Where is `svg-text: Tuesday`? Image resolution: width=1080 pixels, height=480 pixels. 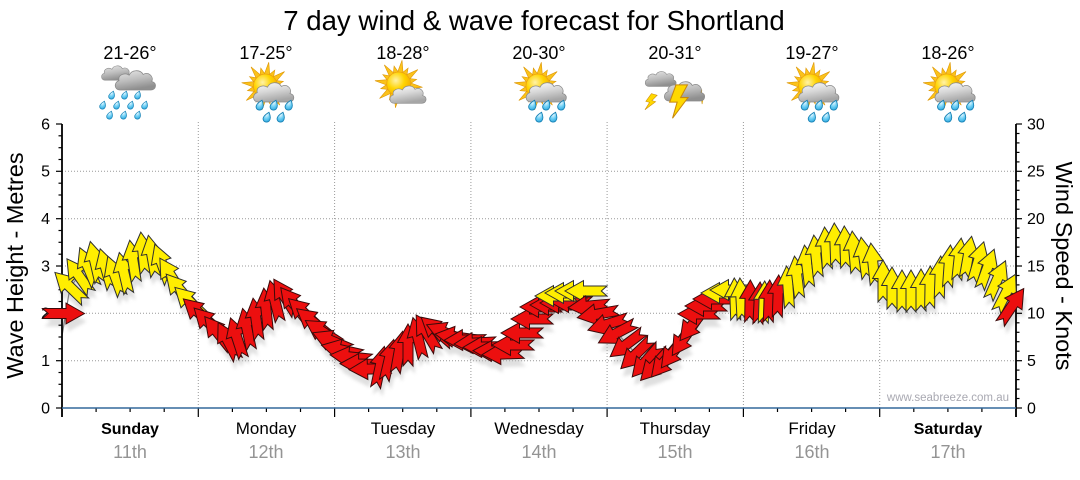 svg-text: Tuesday is located at coordinates (403, 428).